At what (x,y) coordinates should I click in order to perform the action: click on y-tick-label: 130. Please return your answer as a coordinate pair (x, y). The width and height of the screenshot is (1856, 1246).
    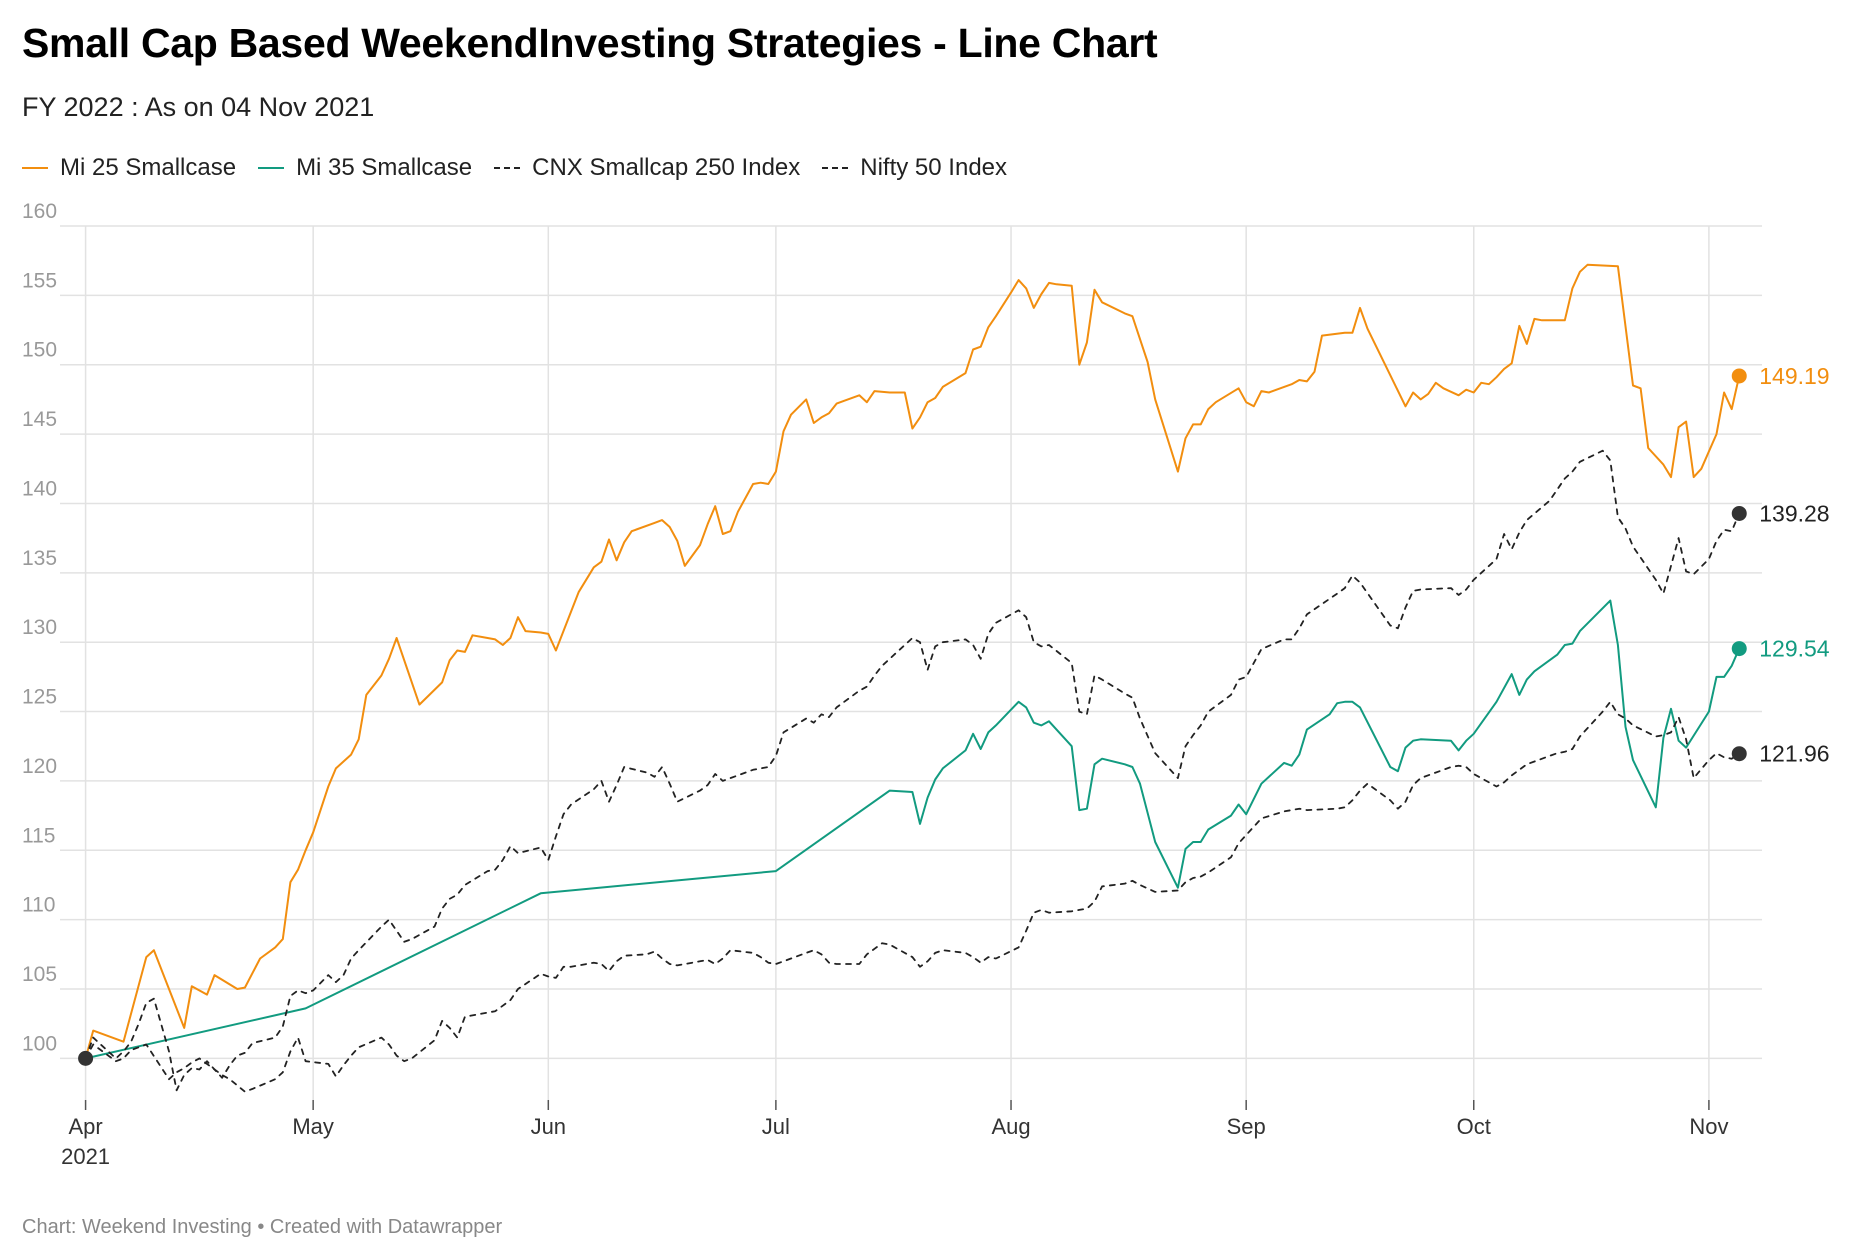
    Looking at the image, I should click on (39, 627).